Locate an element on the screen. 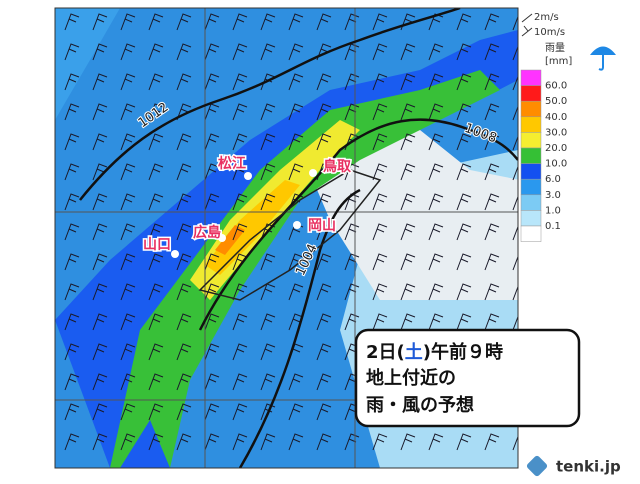 Image resolution: width=640 pixels, height=484 pixels. scale-label: 30.0 is located at coordinates (556, 132).